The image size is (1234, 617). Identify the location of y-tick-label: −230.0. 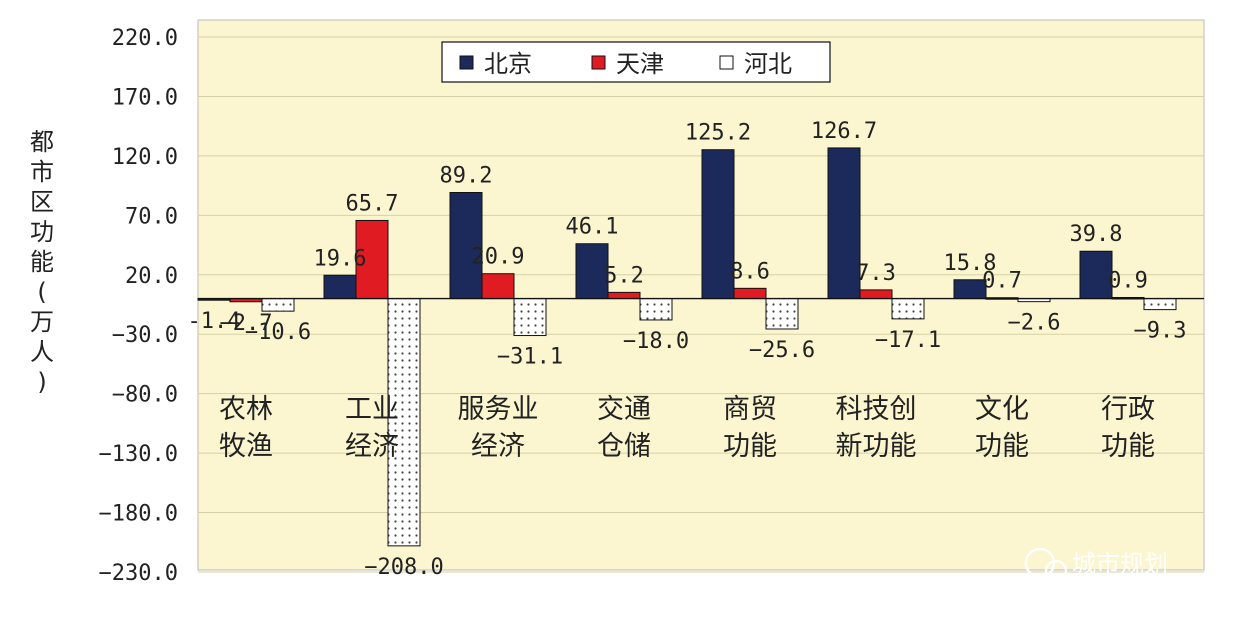
(138, 573).